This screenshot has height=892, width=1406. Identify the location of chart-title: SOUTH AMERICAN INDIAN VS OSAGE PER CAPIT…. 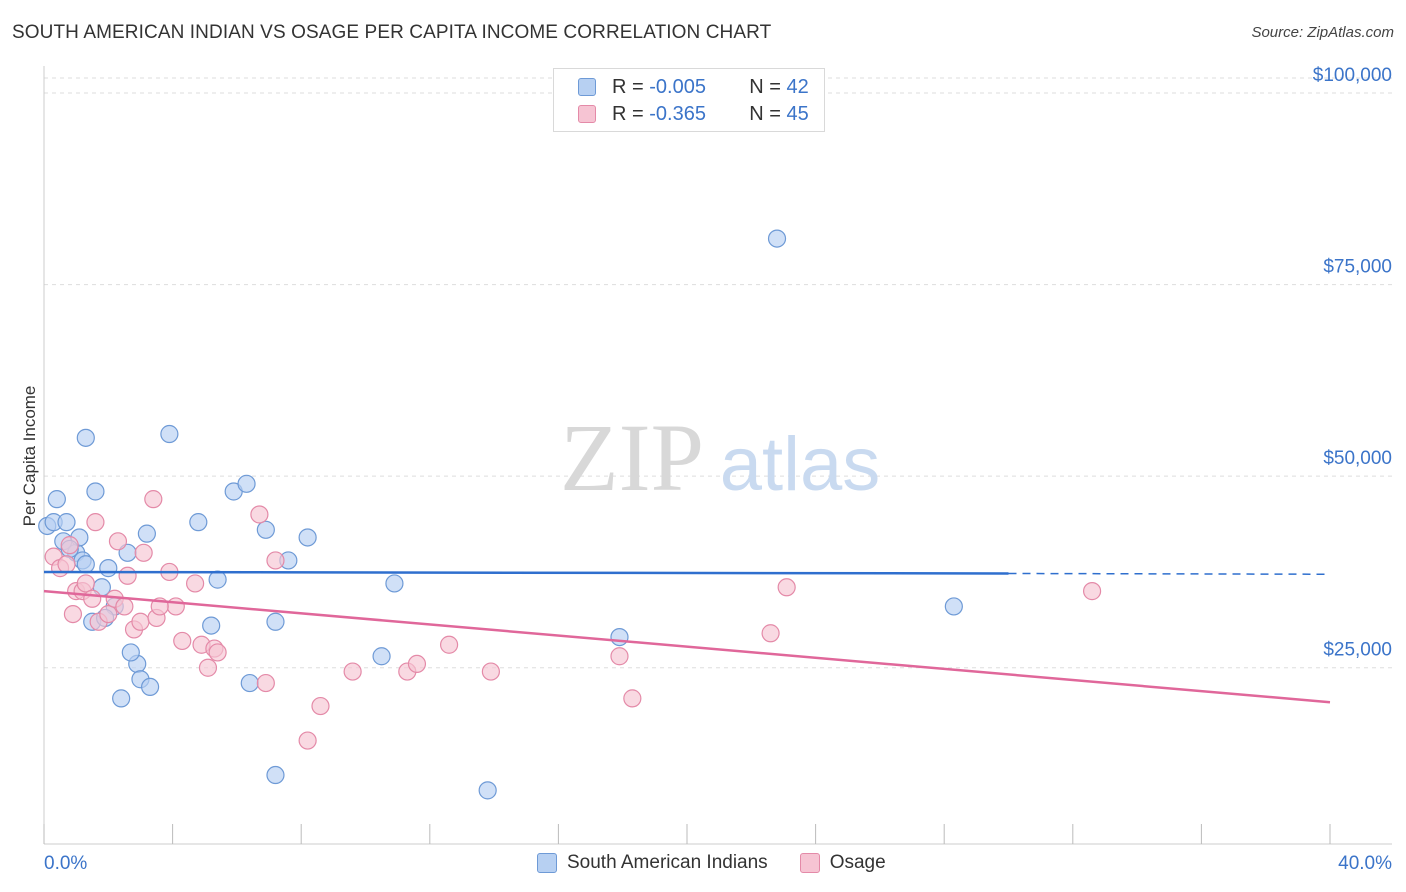
(392, 32).